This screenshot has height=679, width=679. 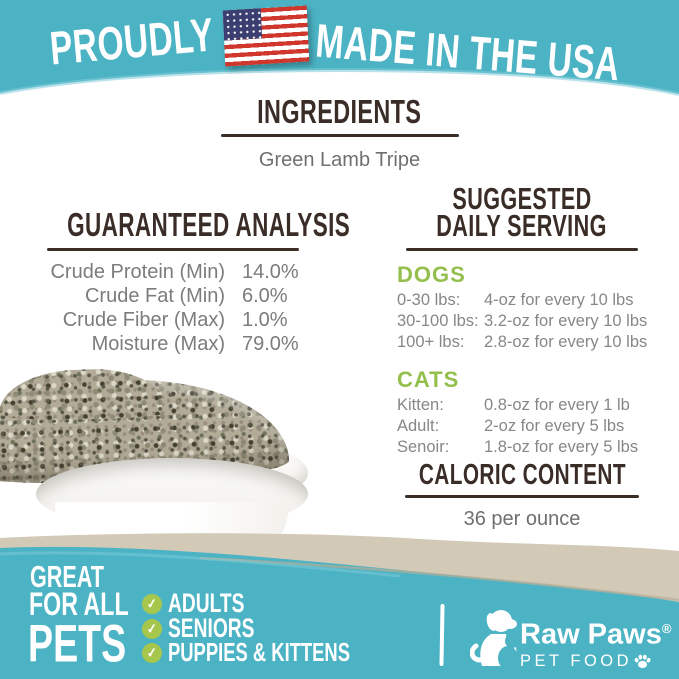 What do you see at coordinates (522, 199) in the screenshot?
I see `daily-serving-title-line1: SUGGESTED` at bounding box center [522, 199].